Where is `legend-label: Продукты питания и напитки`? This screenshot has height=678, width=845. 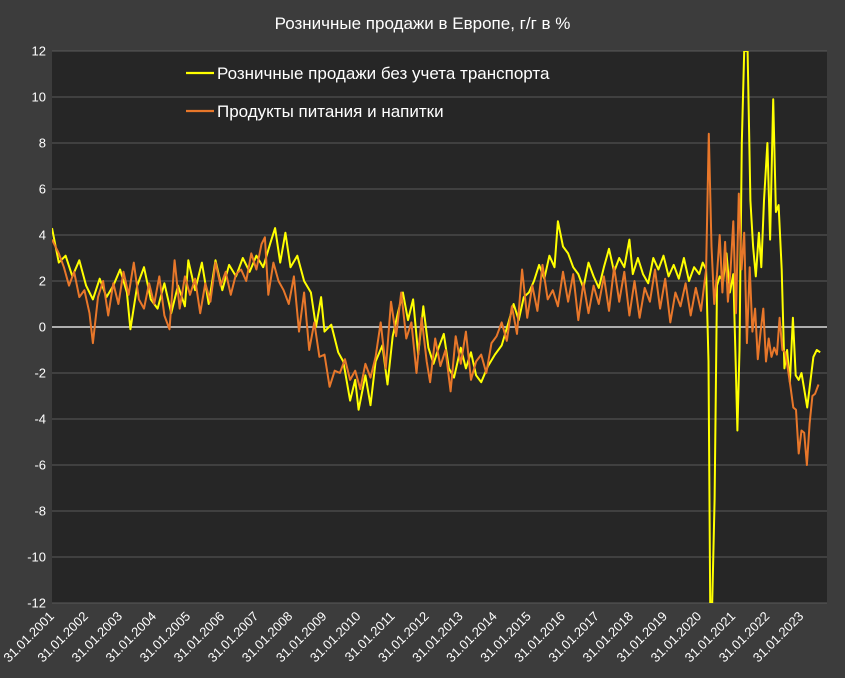 legend-label: Продукты питания и напитки is located at coordinates (330, 111).